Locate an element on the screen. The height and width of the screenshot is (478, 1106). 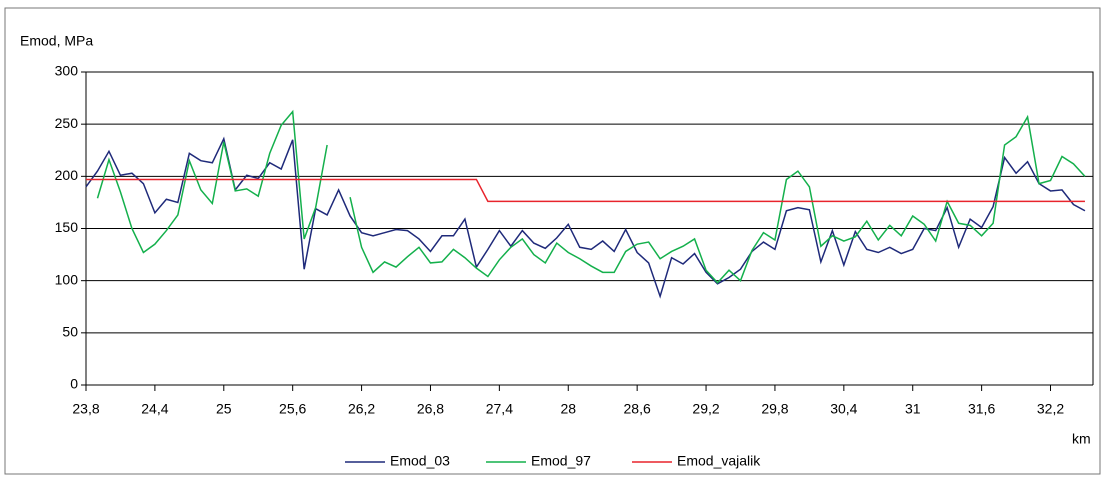
x-tick-label: 31 is located at coordinates (913, 409).